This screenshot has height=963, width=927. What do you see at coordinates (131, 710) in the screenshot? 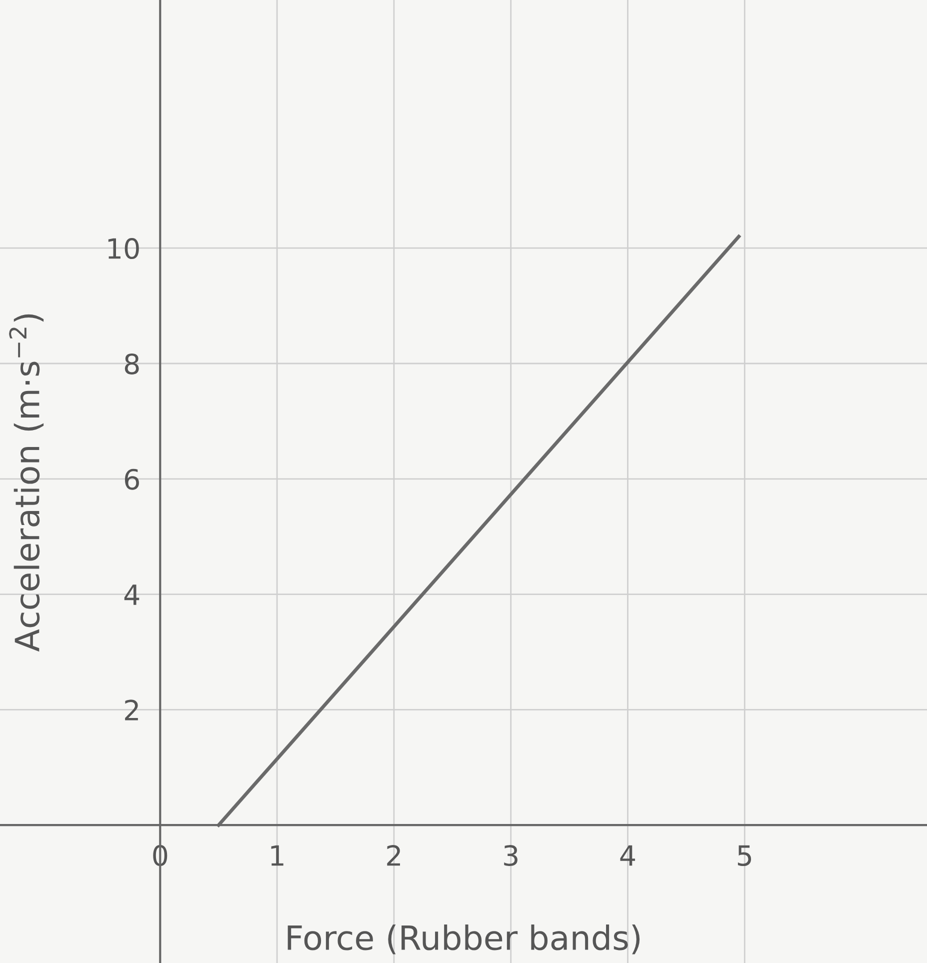
I see `y-tick-label: 2` at bounding box center [131, 710].